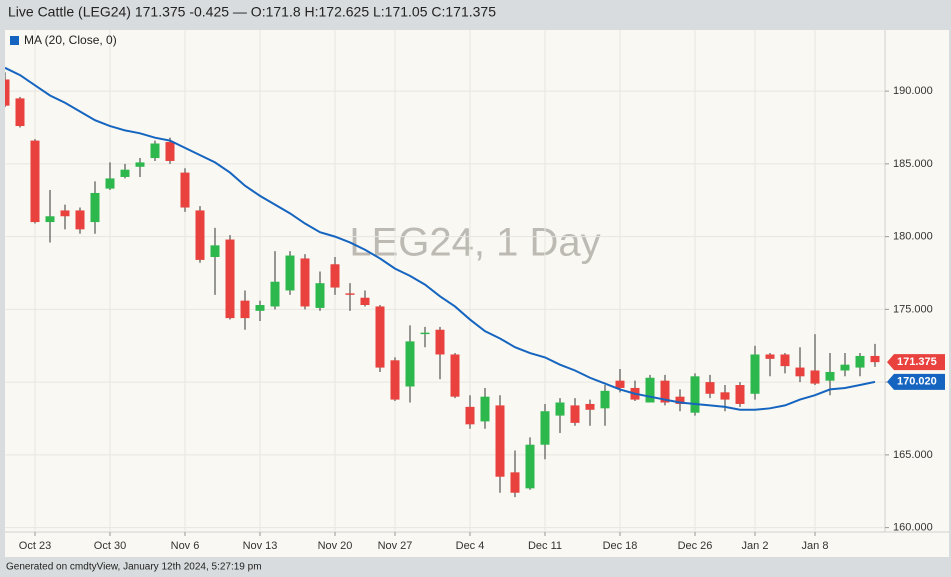 The height and width of the screenshot is (577, 951). I want to click on watermark: LEG24, 1 Day, so click(474, 243).